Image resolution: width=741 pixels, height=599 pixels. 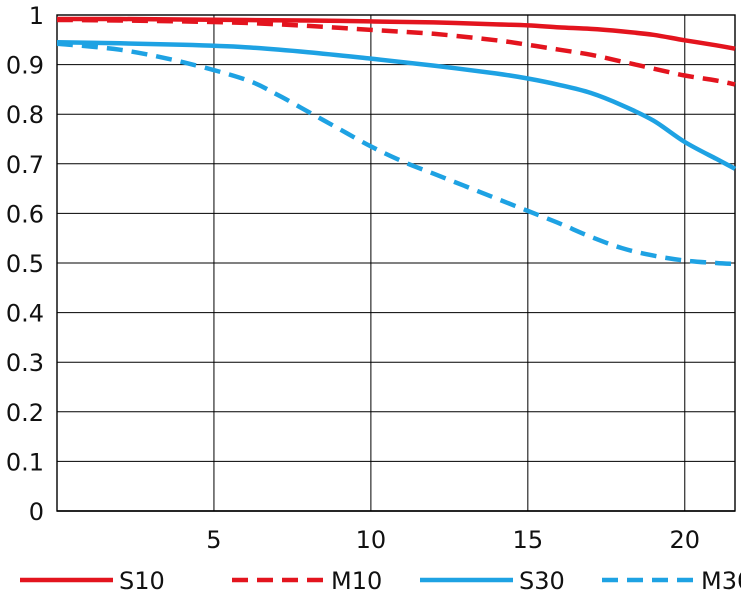 I want to click on y-tick-label: 0.5, so click(x=25, y=264).